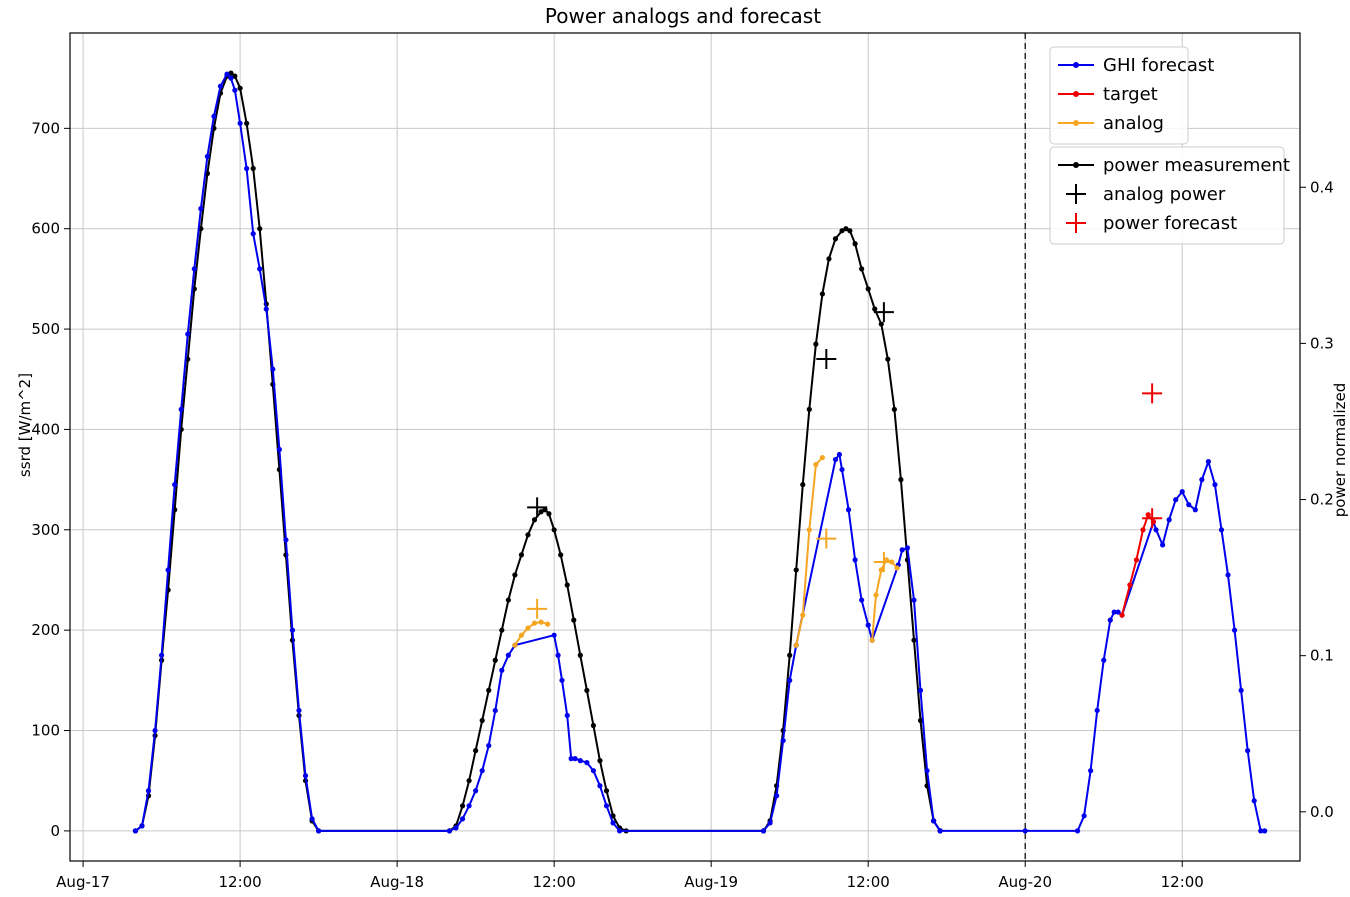  Describe the element at coordinates (45, 630) in the screenshot. I see `y-tick-label: 200` at that location.